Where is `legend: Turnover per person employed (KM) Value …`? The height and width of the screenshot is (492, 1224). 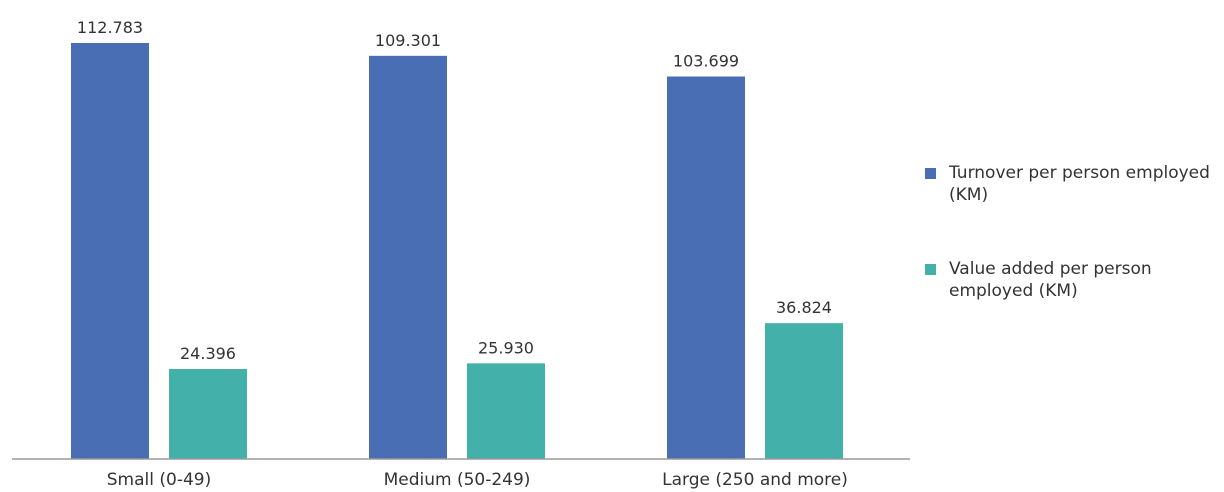
legend: Turnover per person employed (KM) Value … is located at coordinates (1072, 232).